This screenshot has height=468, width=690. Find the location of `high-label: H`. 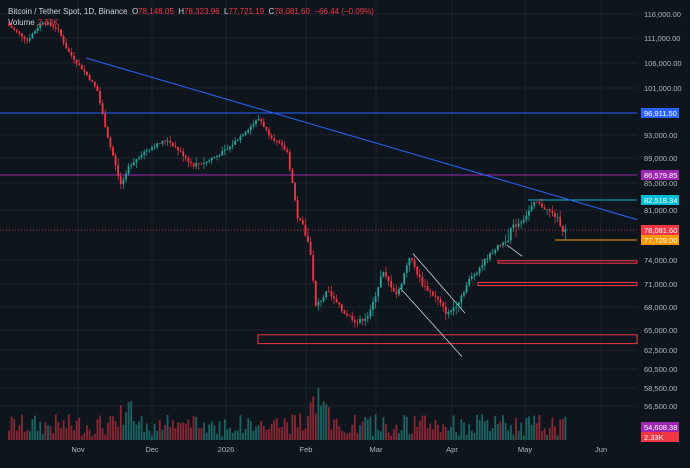

high-label: H is located at coordinates (181, 11).